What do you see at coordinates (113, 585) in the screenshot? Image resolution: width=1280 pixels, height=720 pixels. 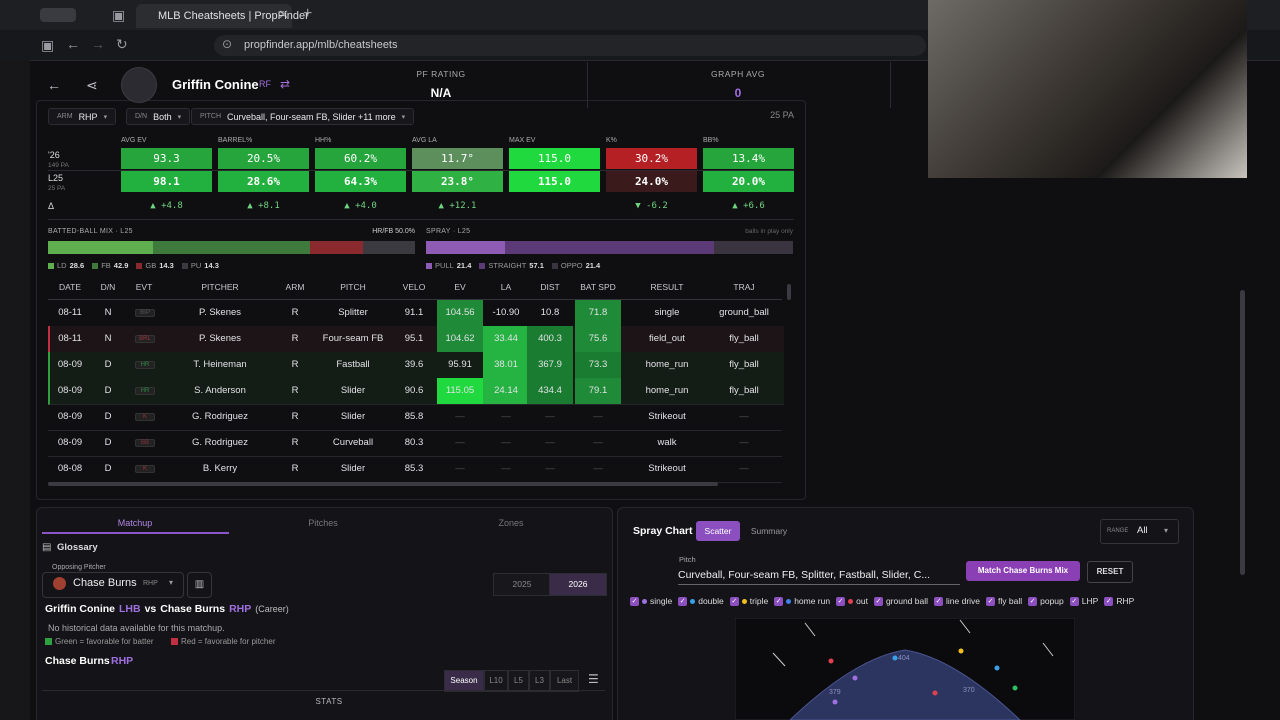 I see `pitcher-select` at bounding box center [113, 585].